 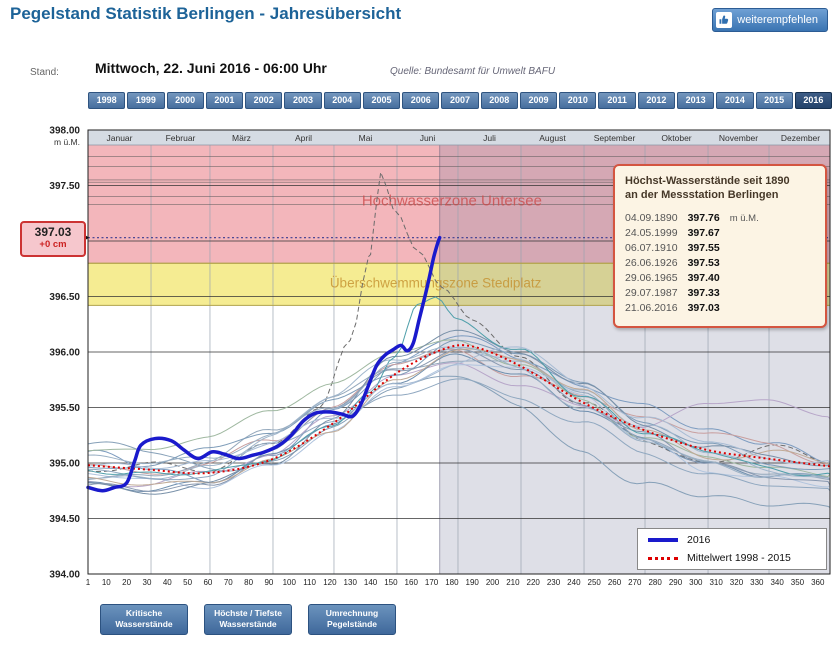 What do you see at coordinates (663, 540) in the screenshot?
I see `legend-swatch-solid` at bounding box center [663, 540].